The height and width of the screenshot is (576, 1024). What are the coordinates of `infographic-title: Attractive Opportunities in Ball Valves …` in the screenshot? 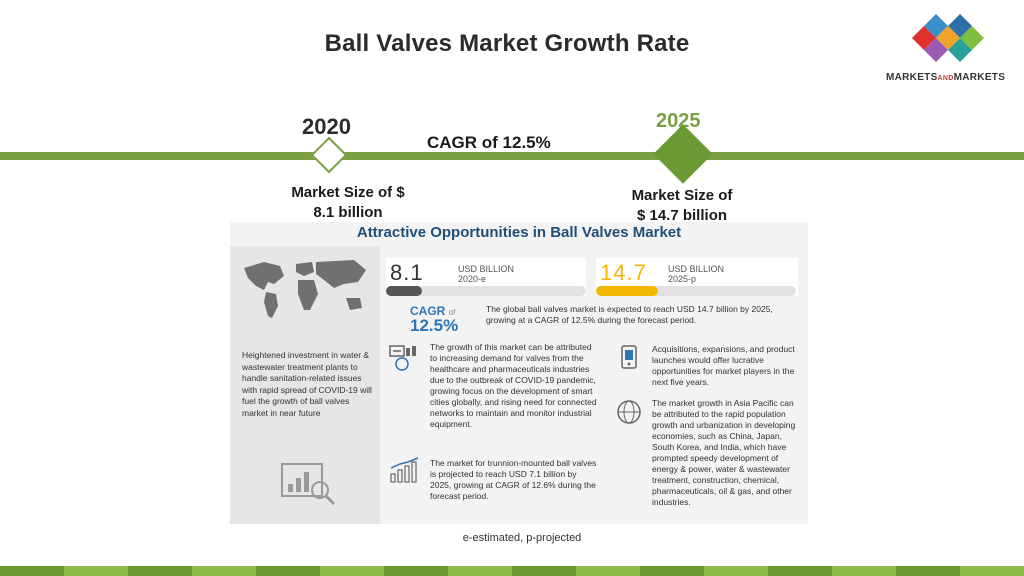 It's located at (519, 232).